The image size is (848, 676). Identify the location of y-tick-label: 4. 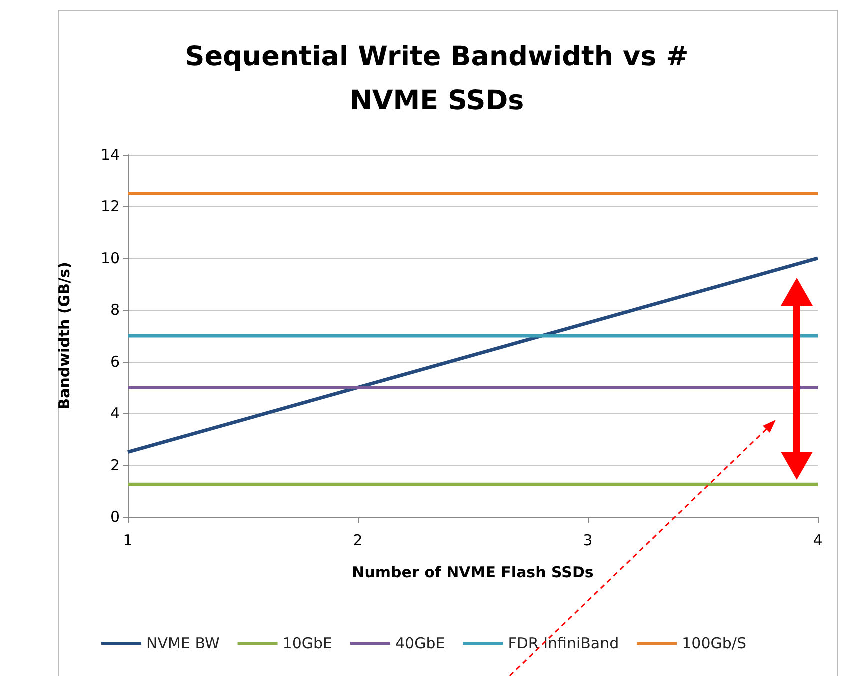
(115, 413).